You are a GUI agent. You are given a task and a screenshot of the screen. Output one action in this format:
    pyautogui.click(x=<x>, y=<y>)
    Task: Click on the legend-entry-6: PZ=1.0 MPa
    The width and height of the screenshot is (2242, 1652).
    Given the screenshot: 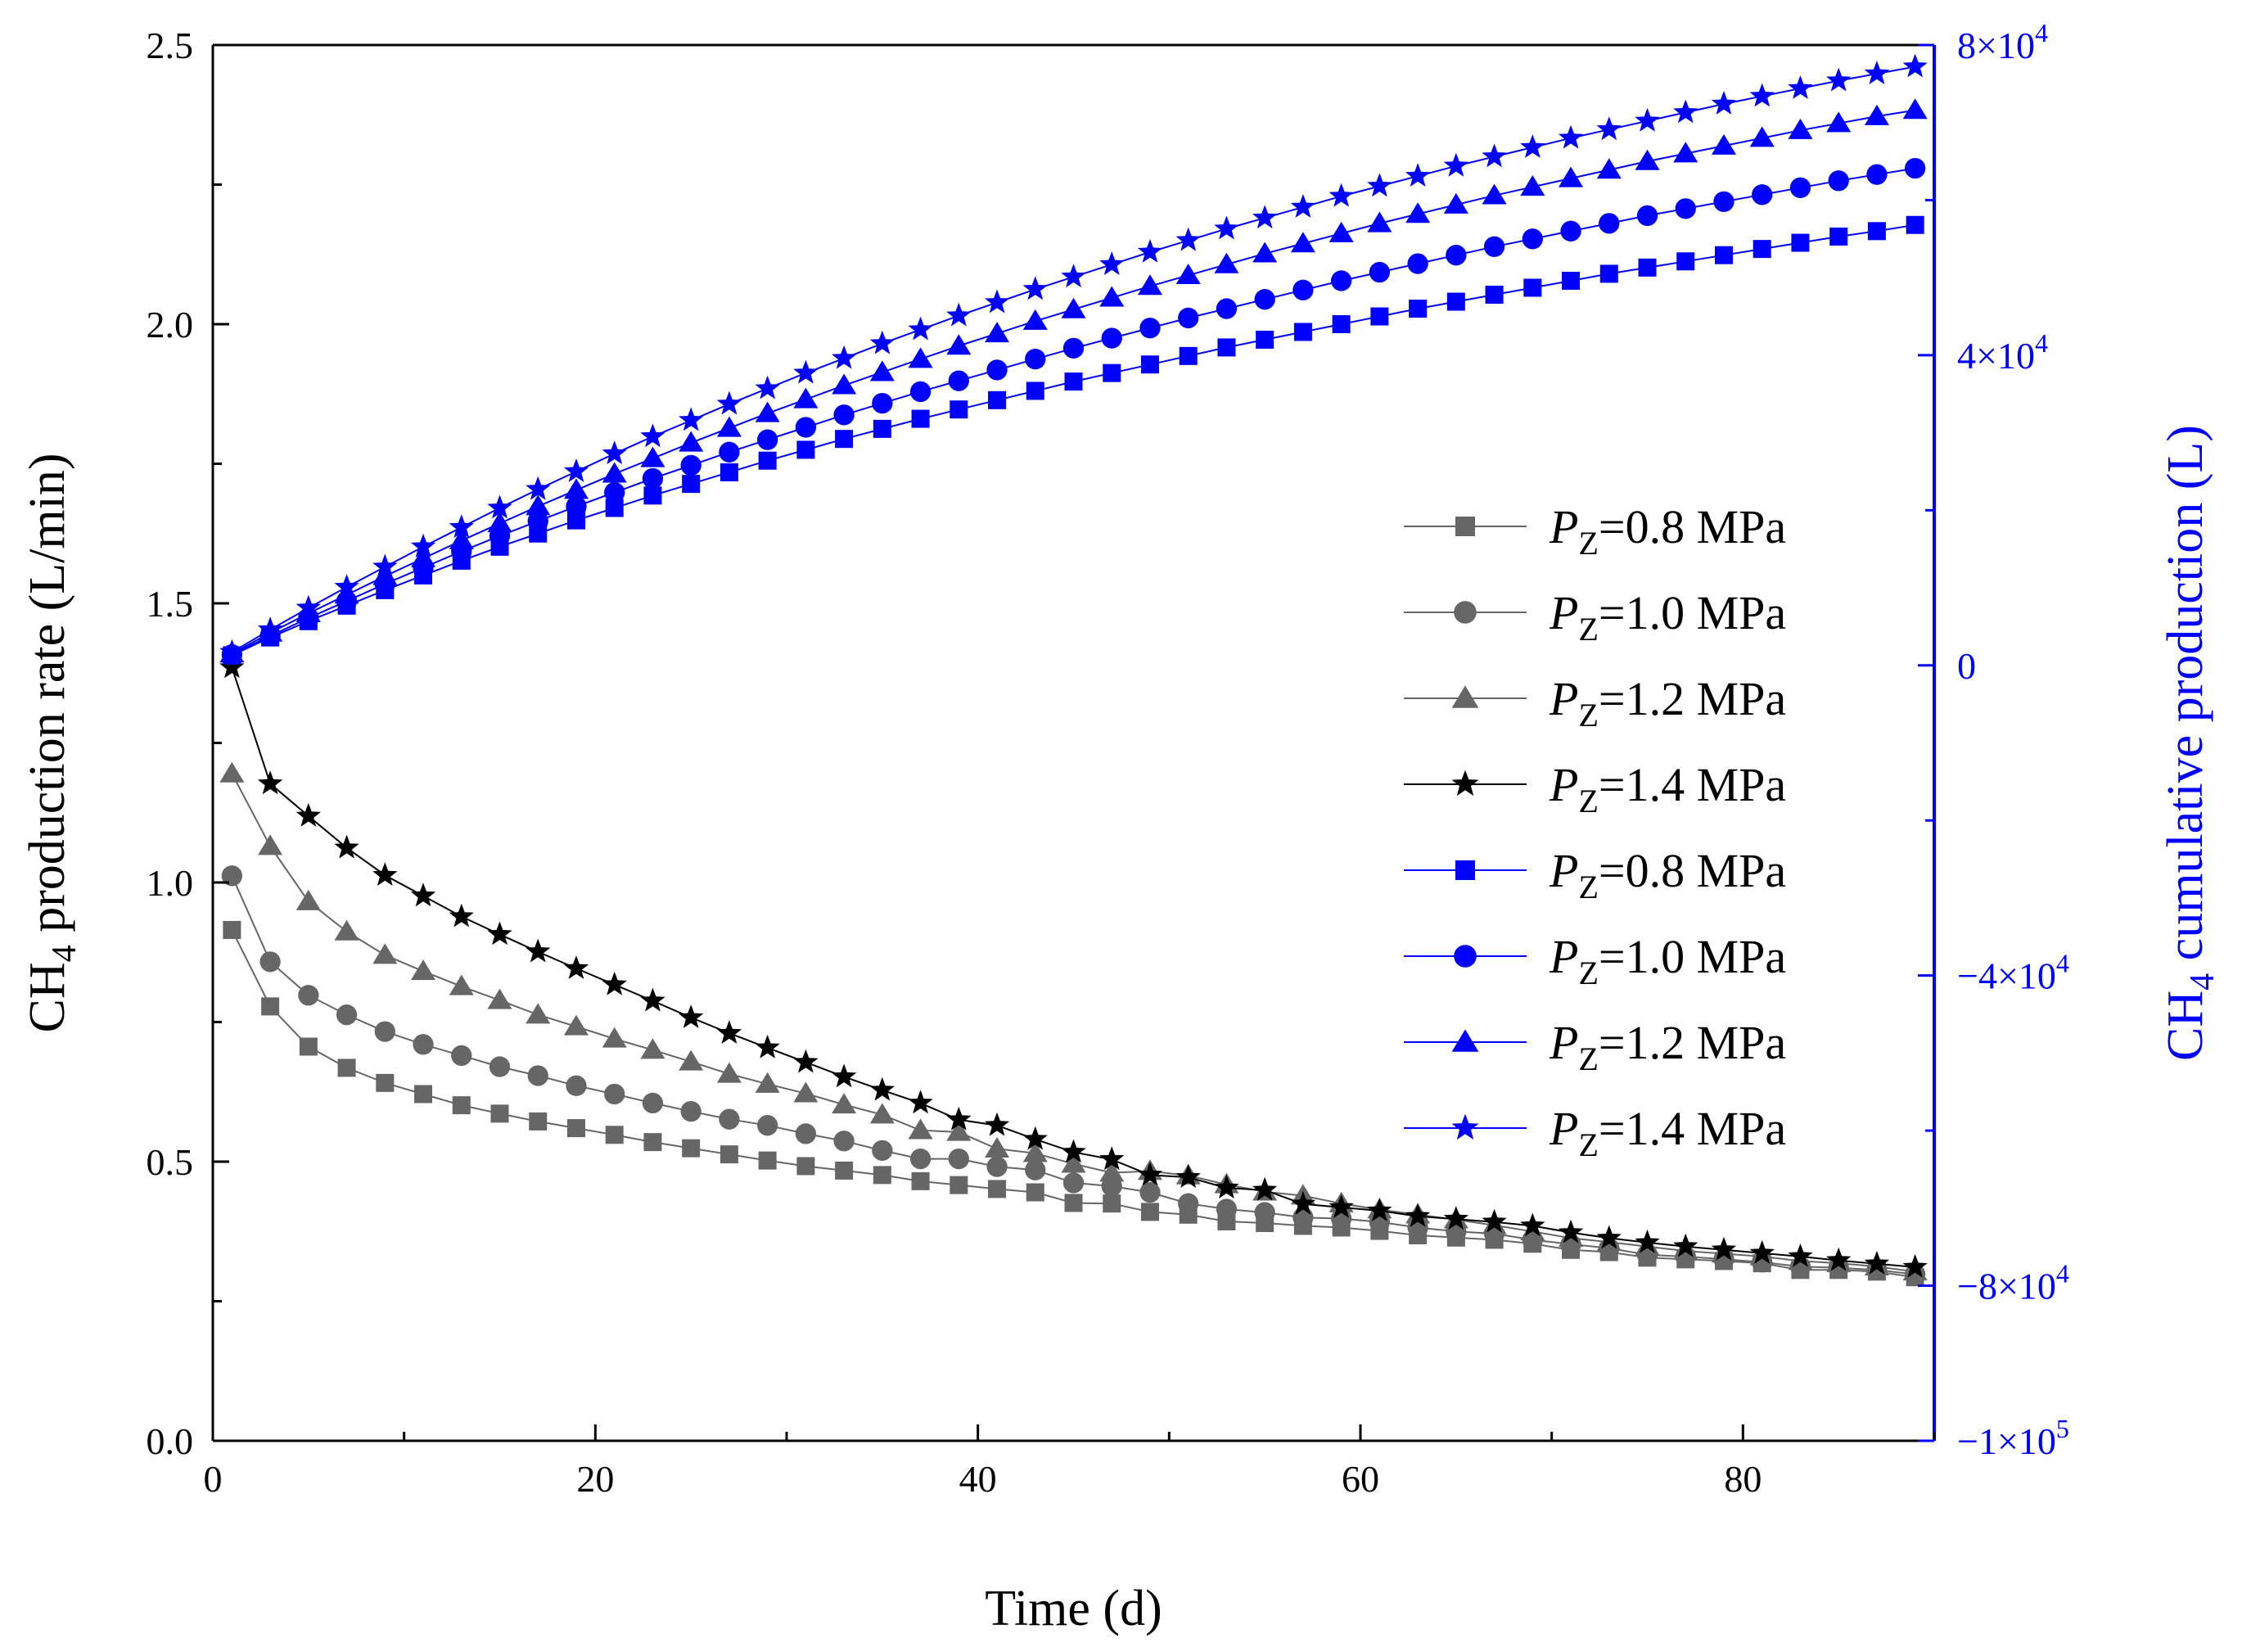 What is the action you would take?
    pyautogui.click(x=1595, y=960)
    